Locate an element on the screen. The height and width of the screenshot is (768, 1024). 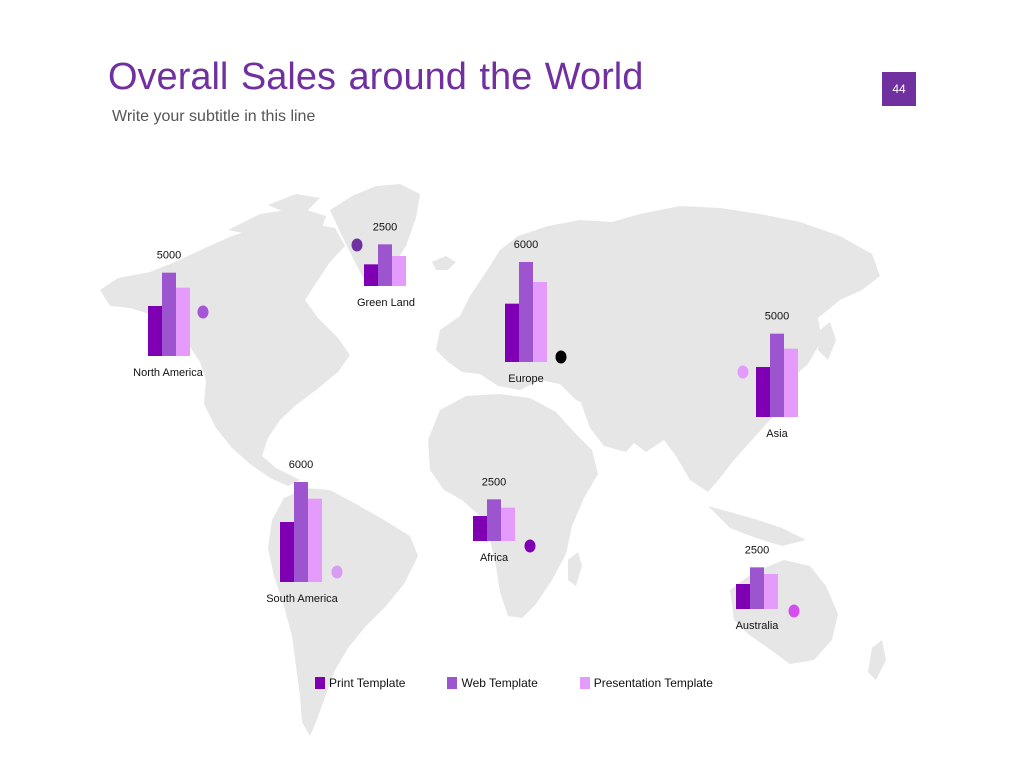
bar-north-america-web-template is located at coordinates (169, 314).